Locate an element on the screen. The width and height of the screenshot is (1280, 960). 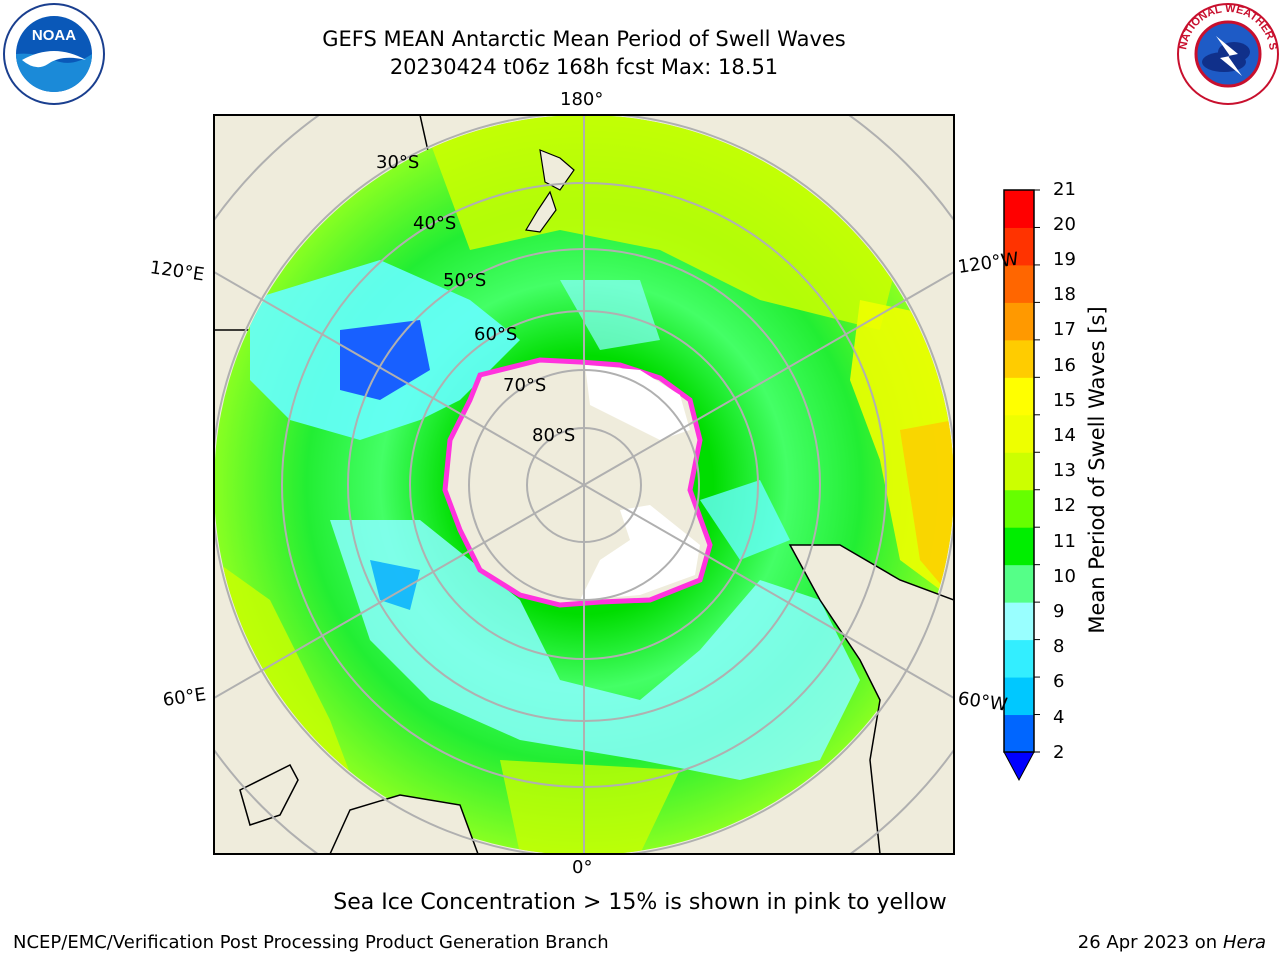
footer-date: 26 Apr 2023 on Hera is located at coordinates (1172, 942).